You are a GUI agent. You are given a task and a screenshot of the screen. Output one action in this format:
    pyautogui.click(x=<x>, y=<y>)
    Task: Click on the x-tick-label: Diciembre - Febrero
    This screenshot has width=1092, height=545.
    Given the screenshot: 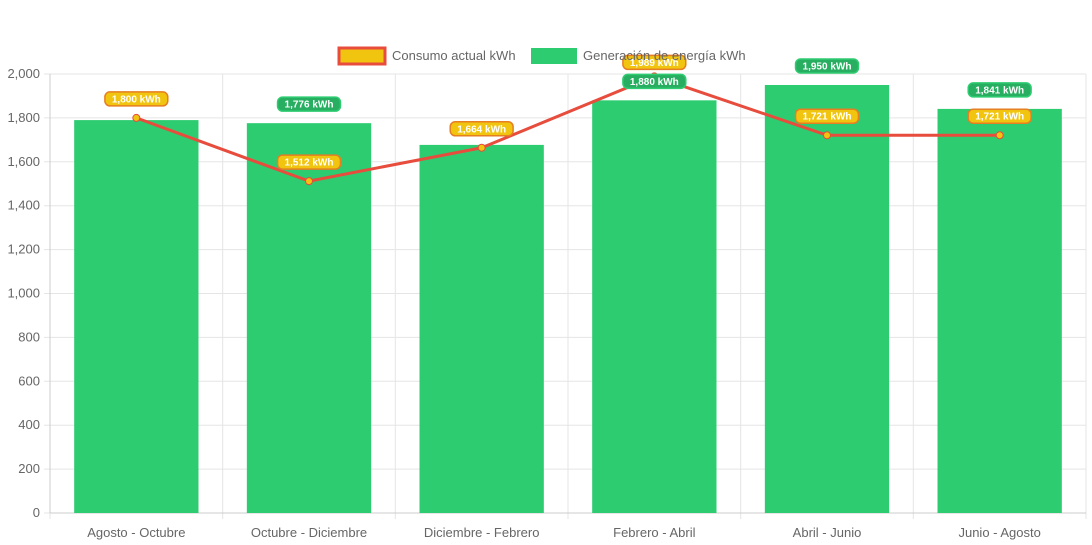 What is the action you would take?
    pyautogui.click(x=482, y=532)
    